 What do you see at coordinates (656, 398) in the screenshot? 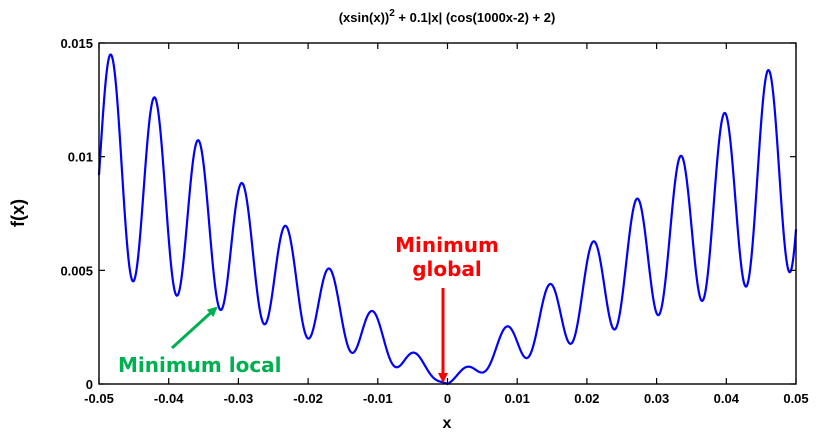
I see `x-tick-label: 0.03` at bounding box center [656, 398].